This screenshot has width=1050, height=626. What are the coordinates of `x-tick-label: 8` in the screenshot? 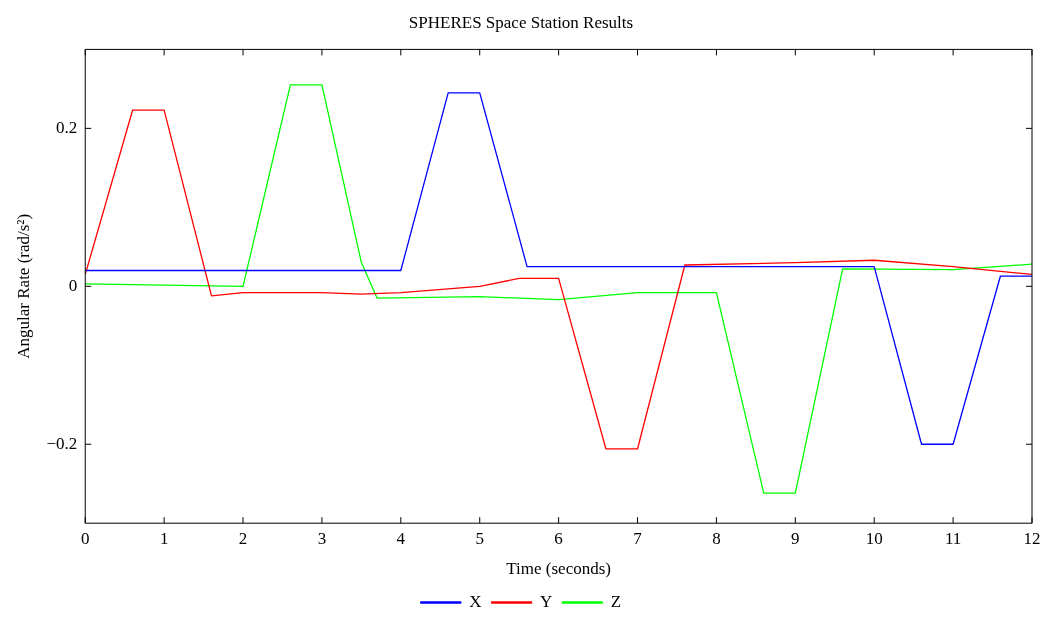 It's located at (716, 538).